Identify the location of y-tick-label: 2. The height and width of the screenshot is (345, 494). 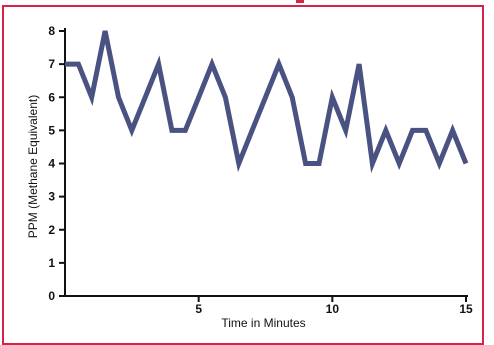
(51, 230).